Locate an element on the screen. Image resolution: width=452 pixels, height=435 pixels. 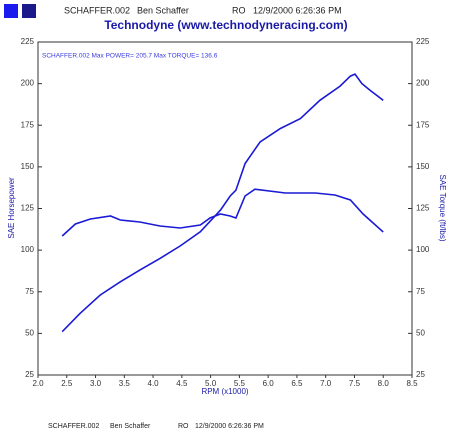
x-tick-label: 6.0 is located at coordinates (269, 383).